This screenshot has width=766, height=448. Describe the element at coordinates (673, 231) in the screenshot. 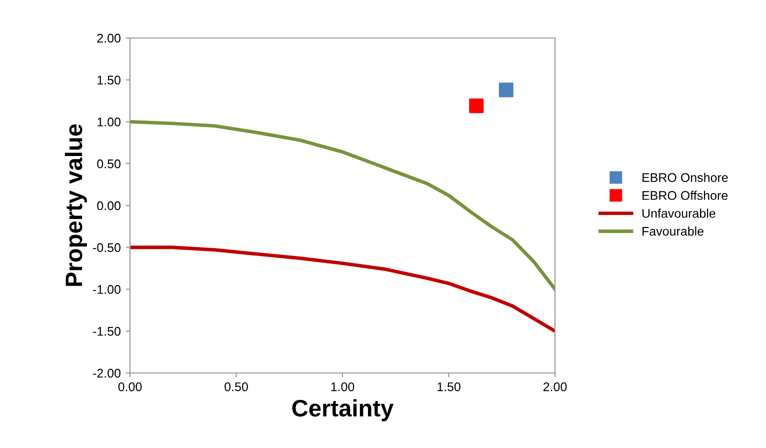

I see `legend-label: Favourable` at that location.